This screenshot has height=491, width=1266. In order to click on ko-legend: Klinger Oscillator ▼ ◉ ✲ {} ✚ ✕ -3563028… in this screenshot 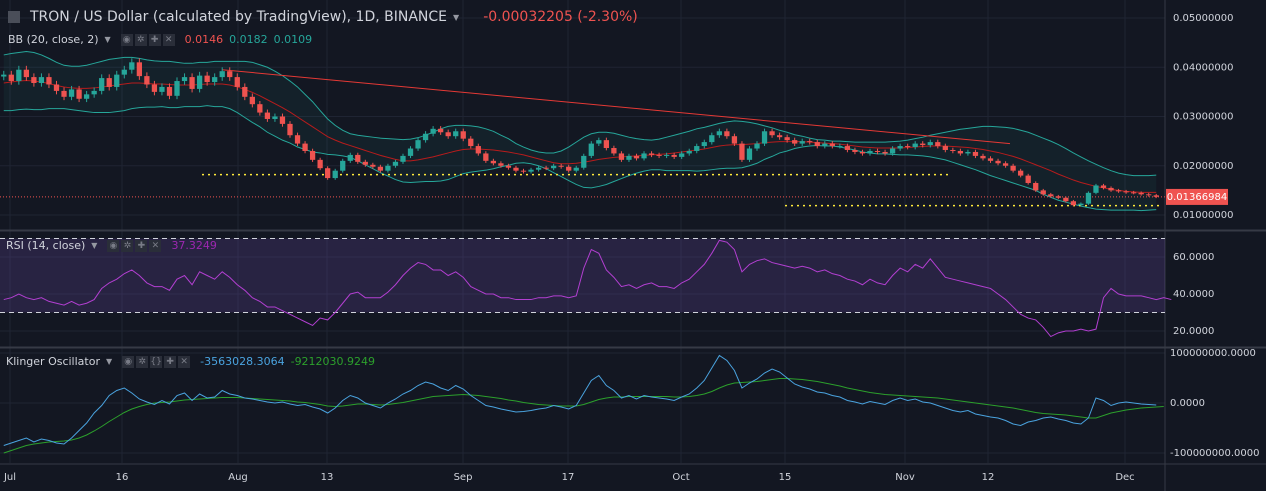, I will do `click(190, 361)`.